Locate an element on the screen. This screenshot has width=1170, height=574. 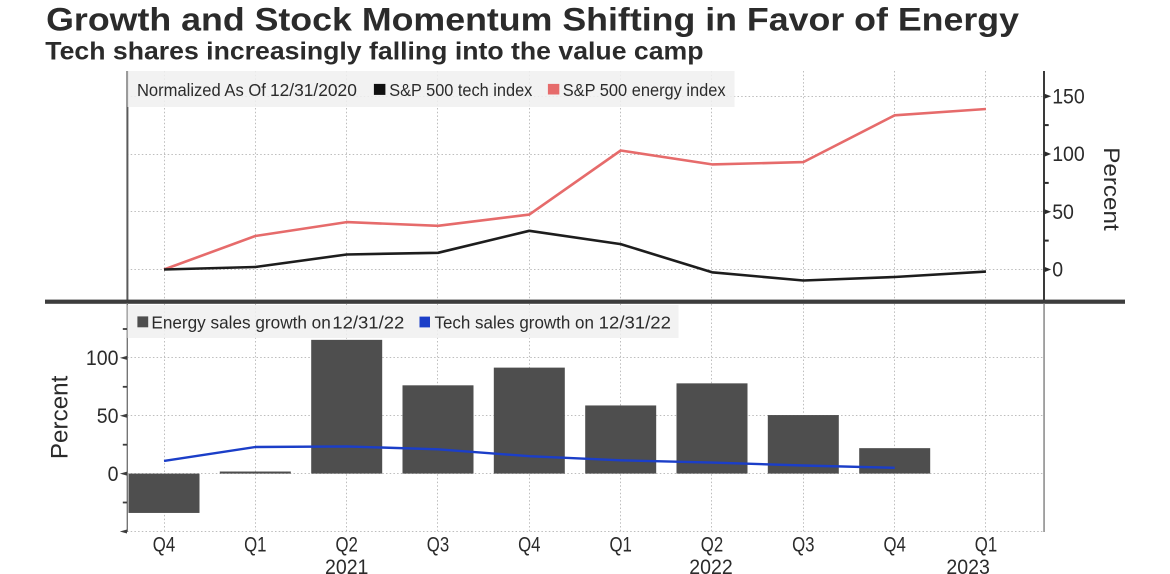
svg-text: S&P 500 energy index is located at coordinates (644, 90).